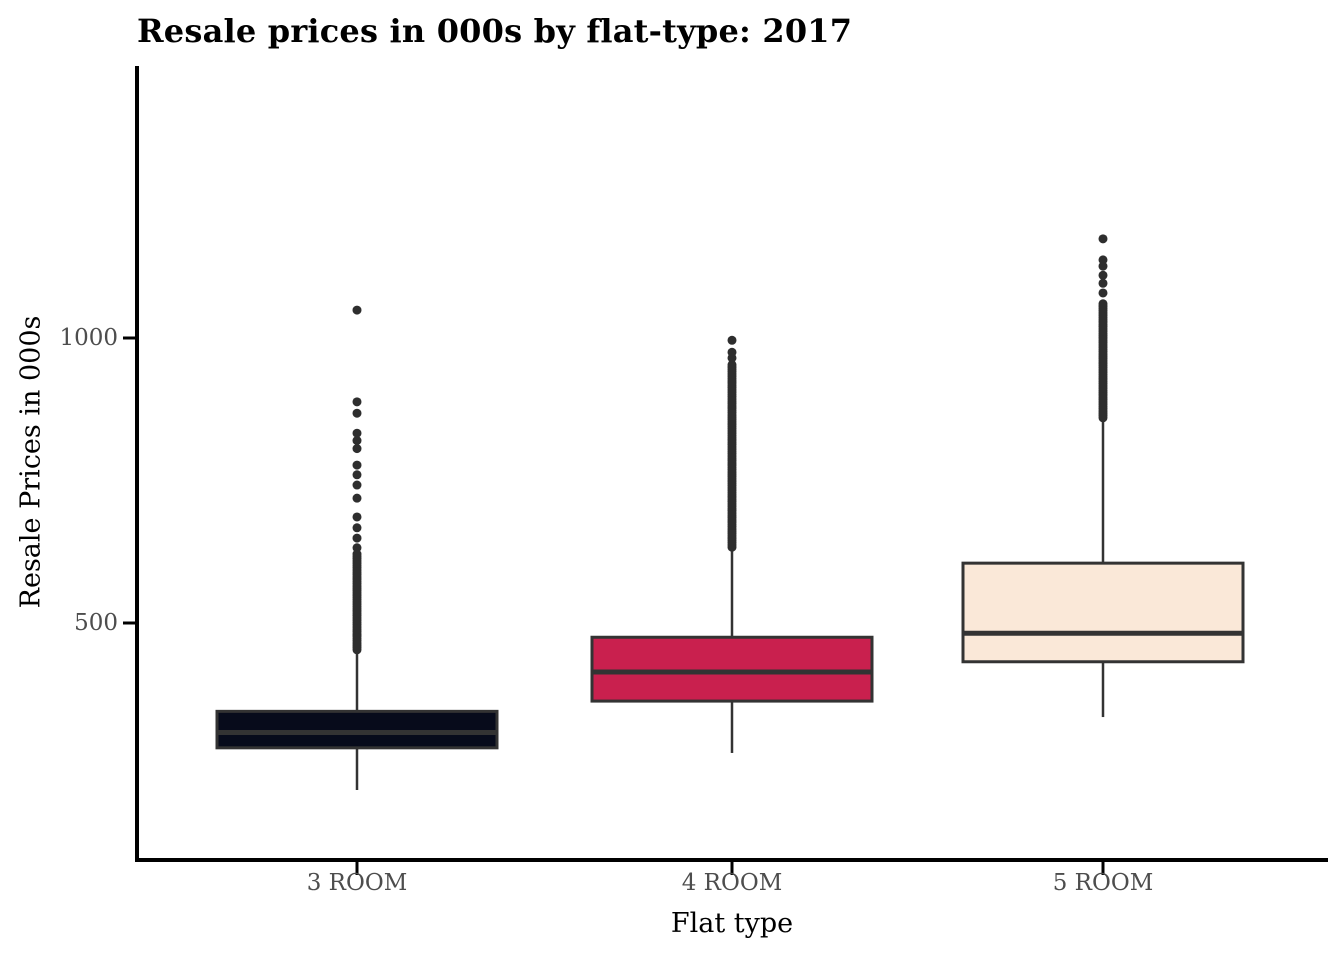  I want to click on x-tick-label-5-room: 5 ROOM, so click(1103, 883).